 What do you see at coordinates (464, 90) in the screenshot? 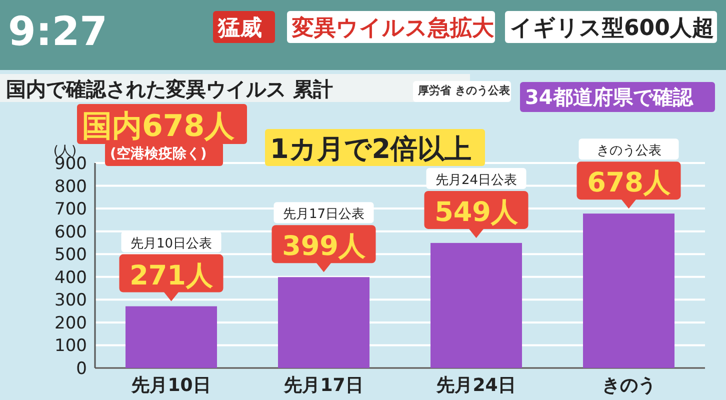
I see `text: 厚労省 きのう公表` at bounding box center [464, 90].